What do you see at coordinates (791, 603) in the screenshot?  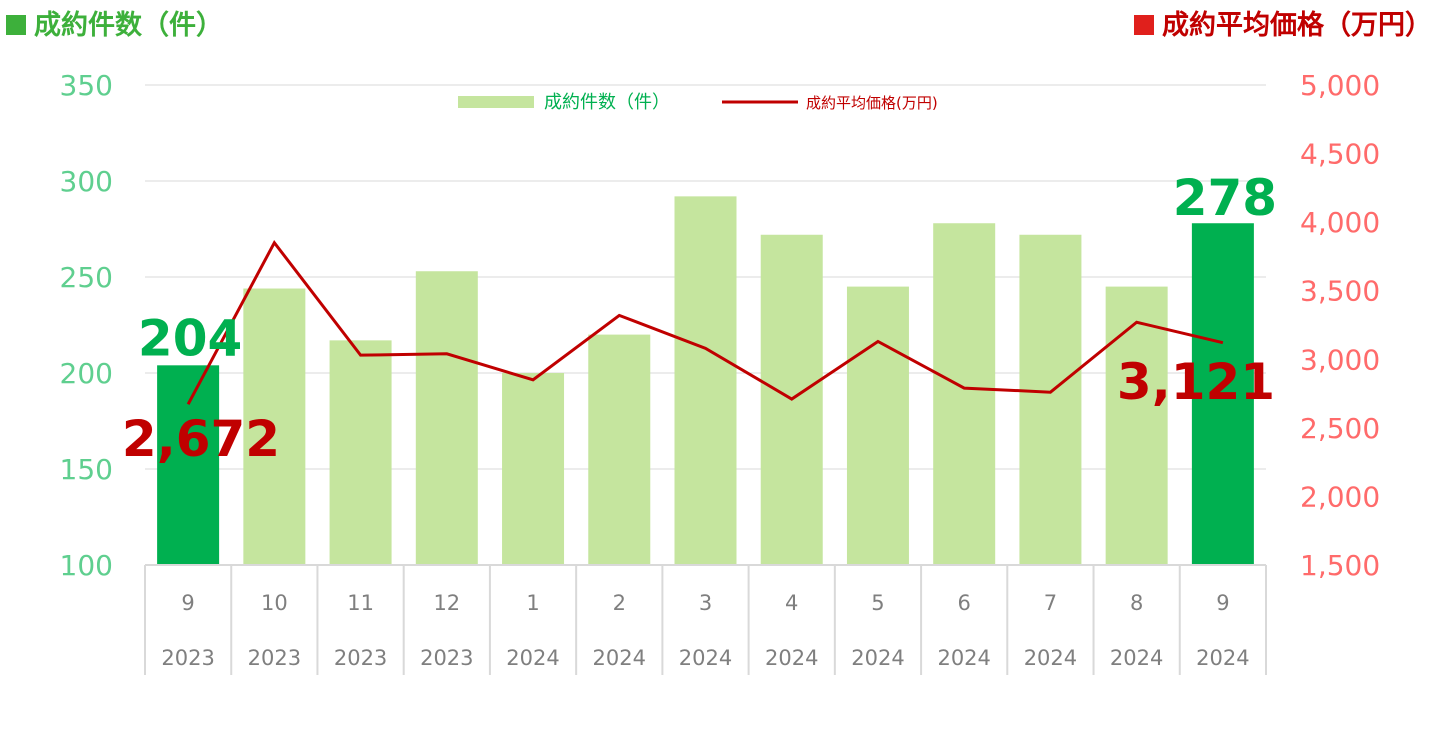 I see `category-month-label: 4` at bounding box center [791, 603].